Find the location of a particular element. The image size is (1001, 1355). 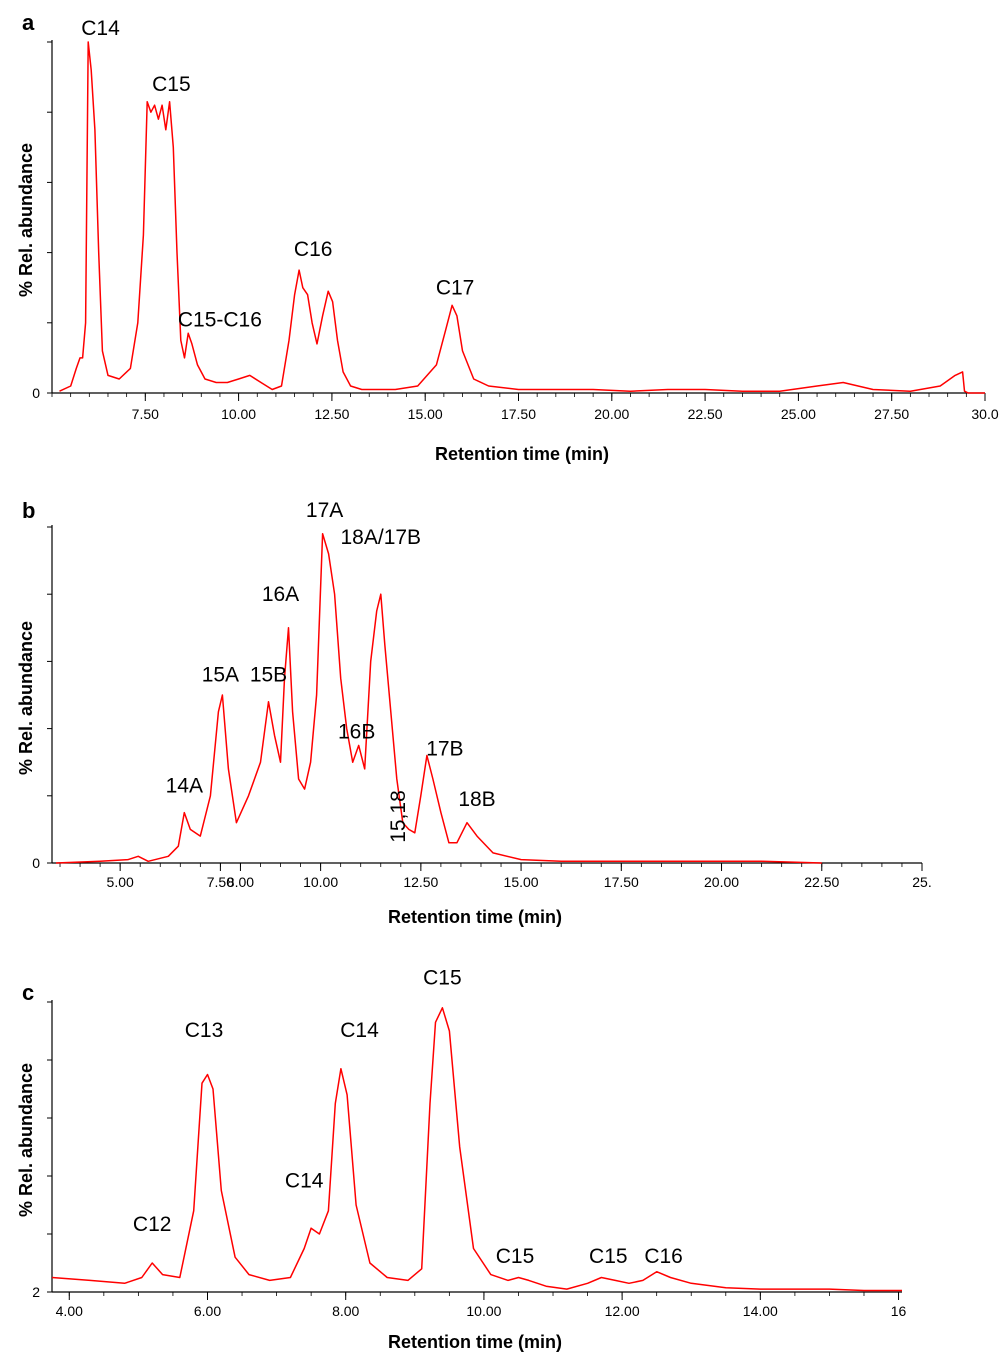

y-tick-label-a: 0 is located at coordinates (36, 393).